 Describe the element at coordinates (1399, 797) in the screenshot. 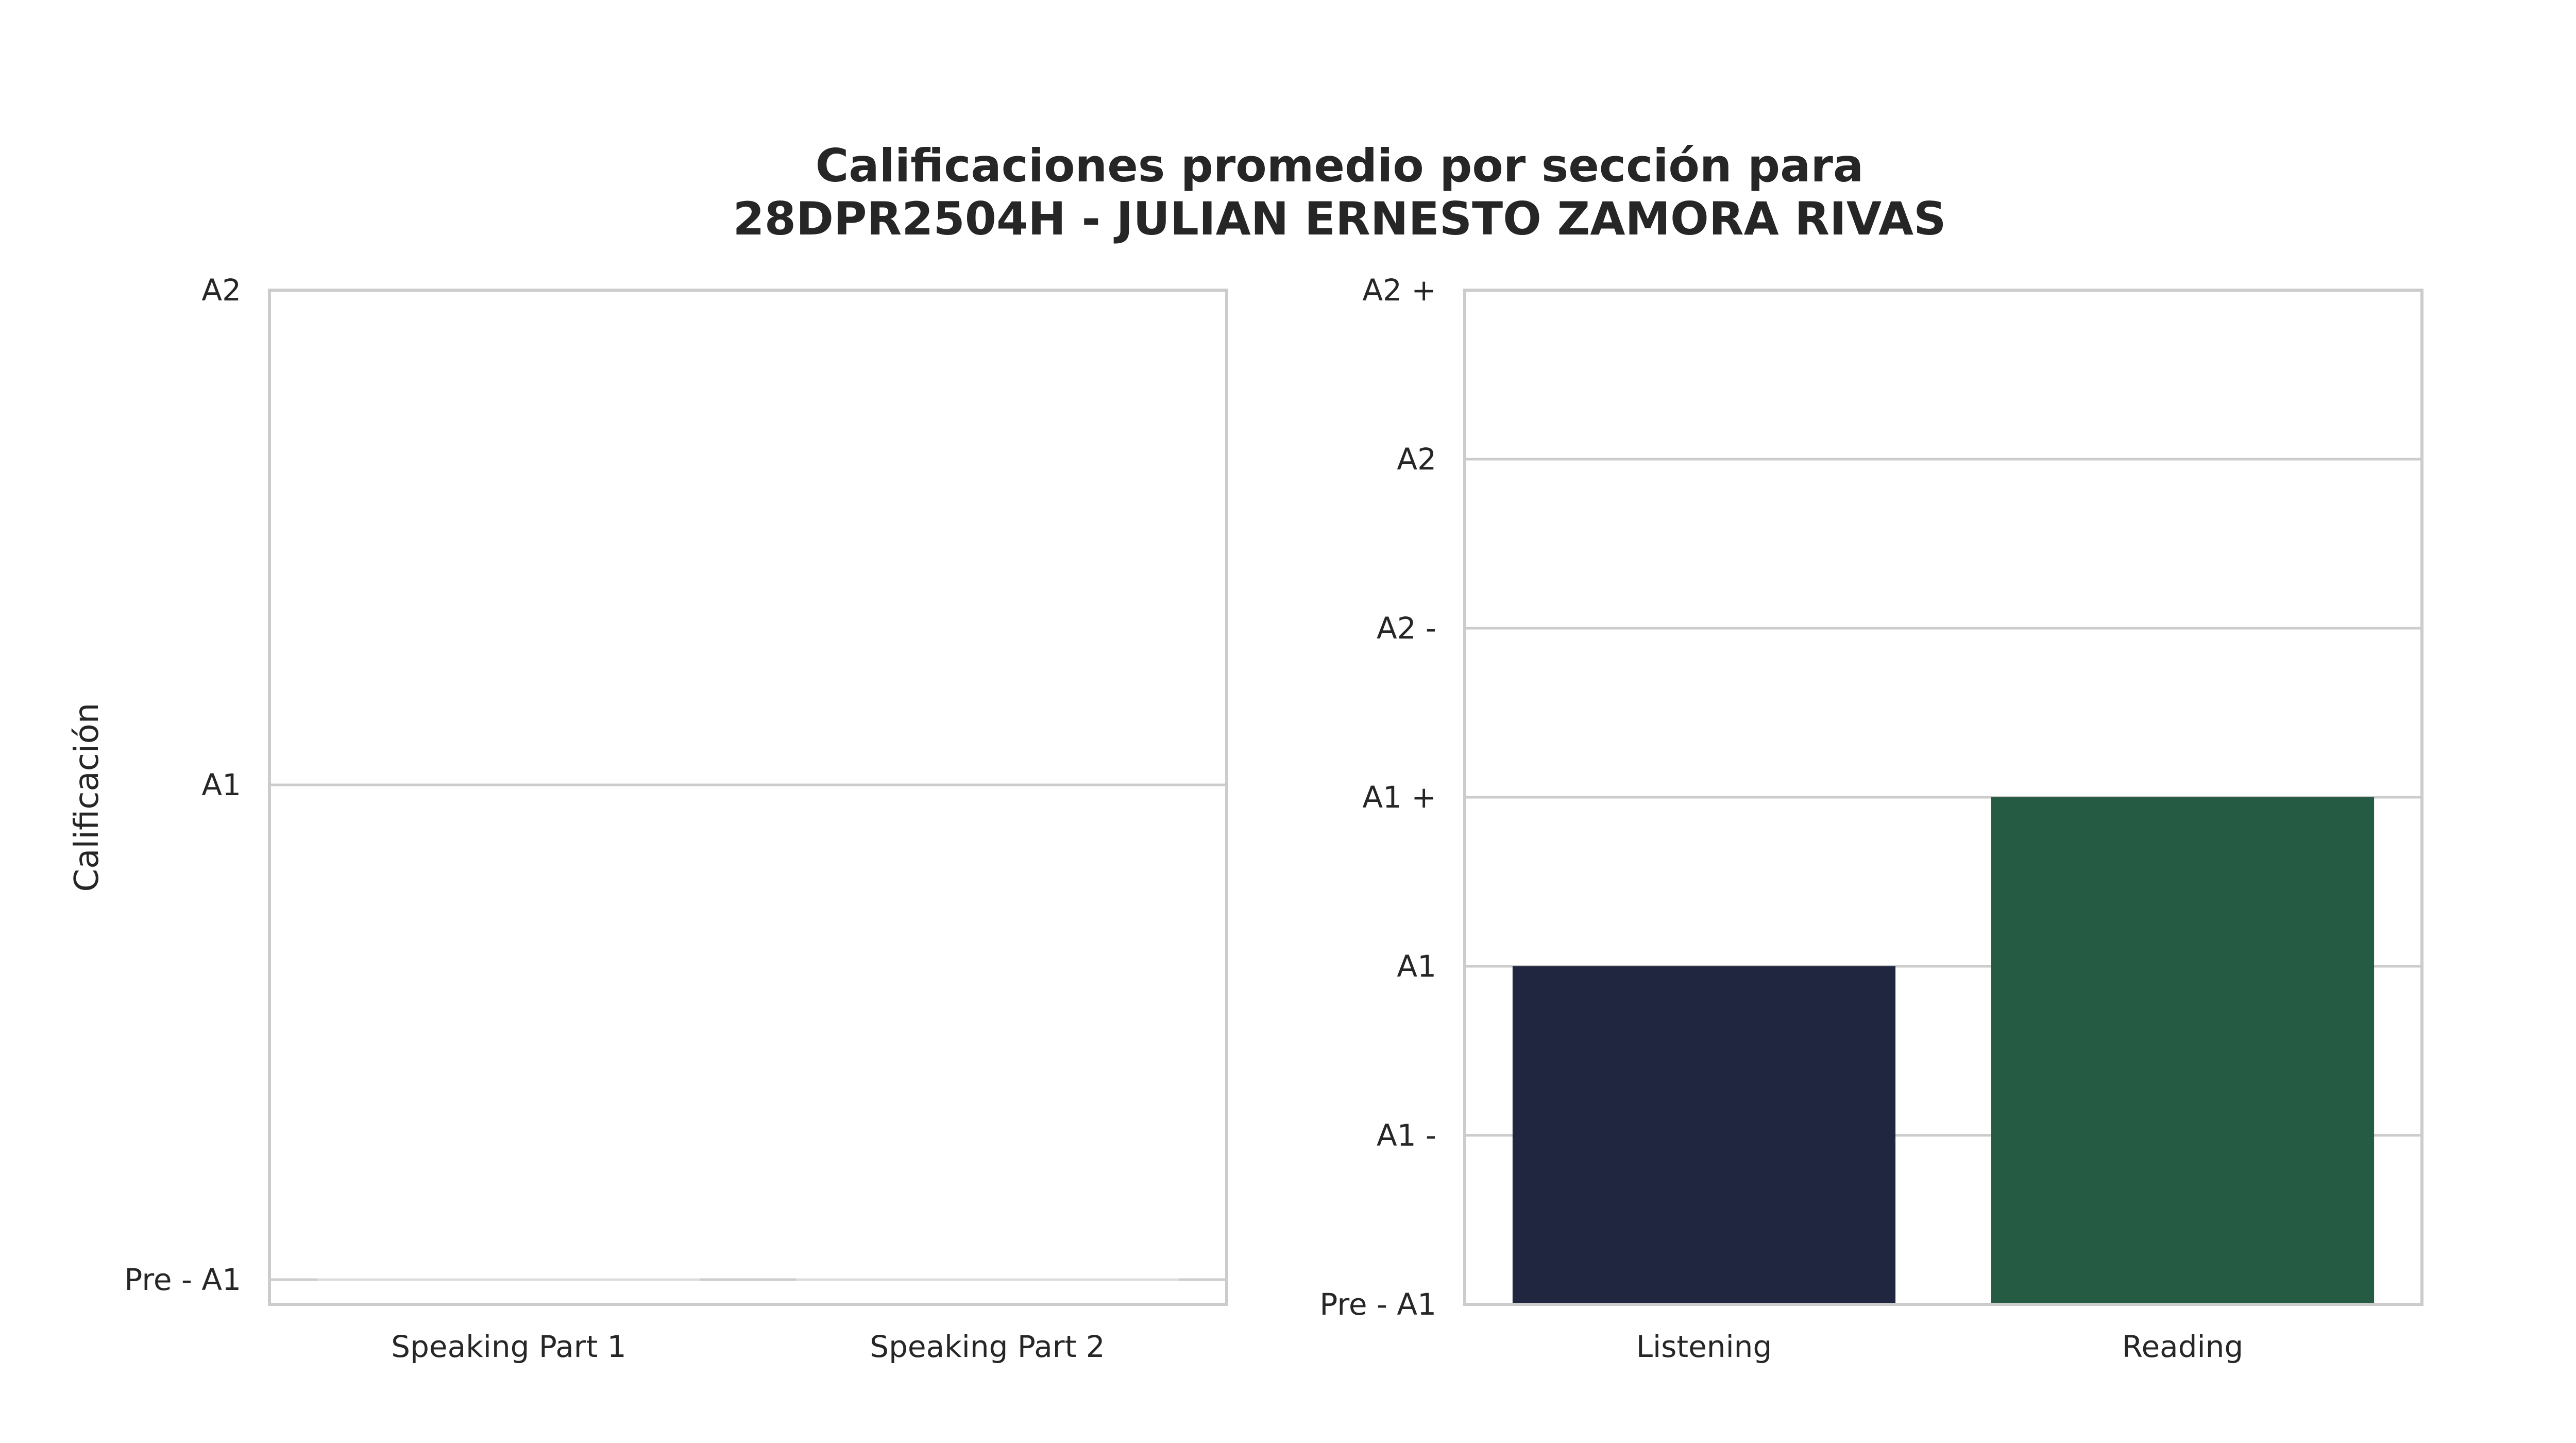

I see `y-tick-label: A1 +` at that location.